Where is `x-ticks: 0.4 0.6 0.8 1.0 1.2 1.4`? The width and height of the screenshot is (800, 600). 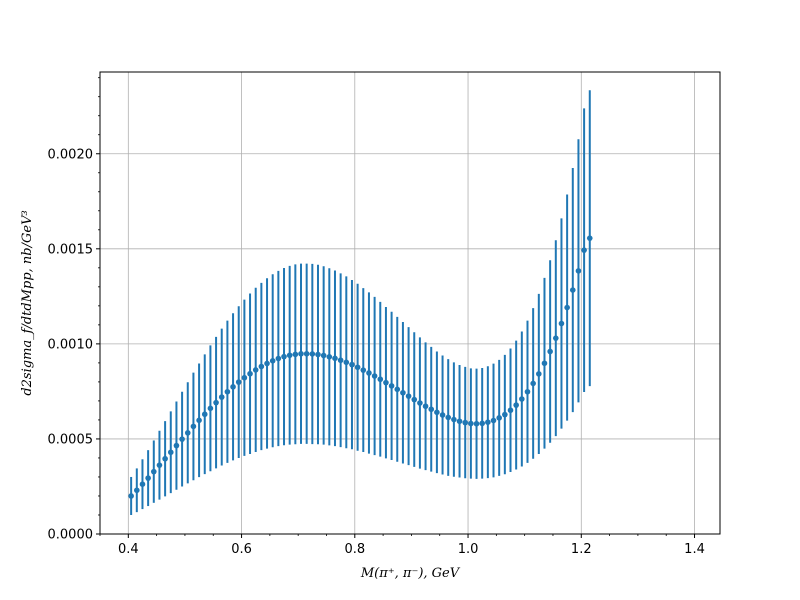 x-ticks: 0.4 0.6 0.8 1.0 1.2 1.4 is located at coordinates (402, 545).